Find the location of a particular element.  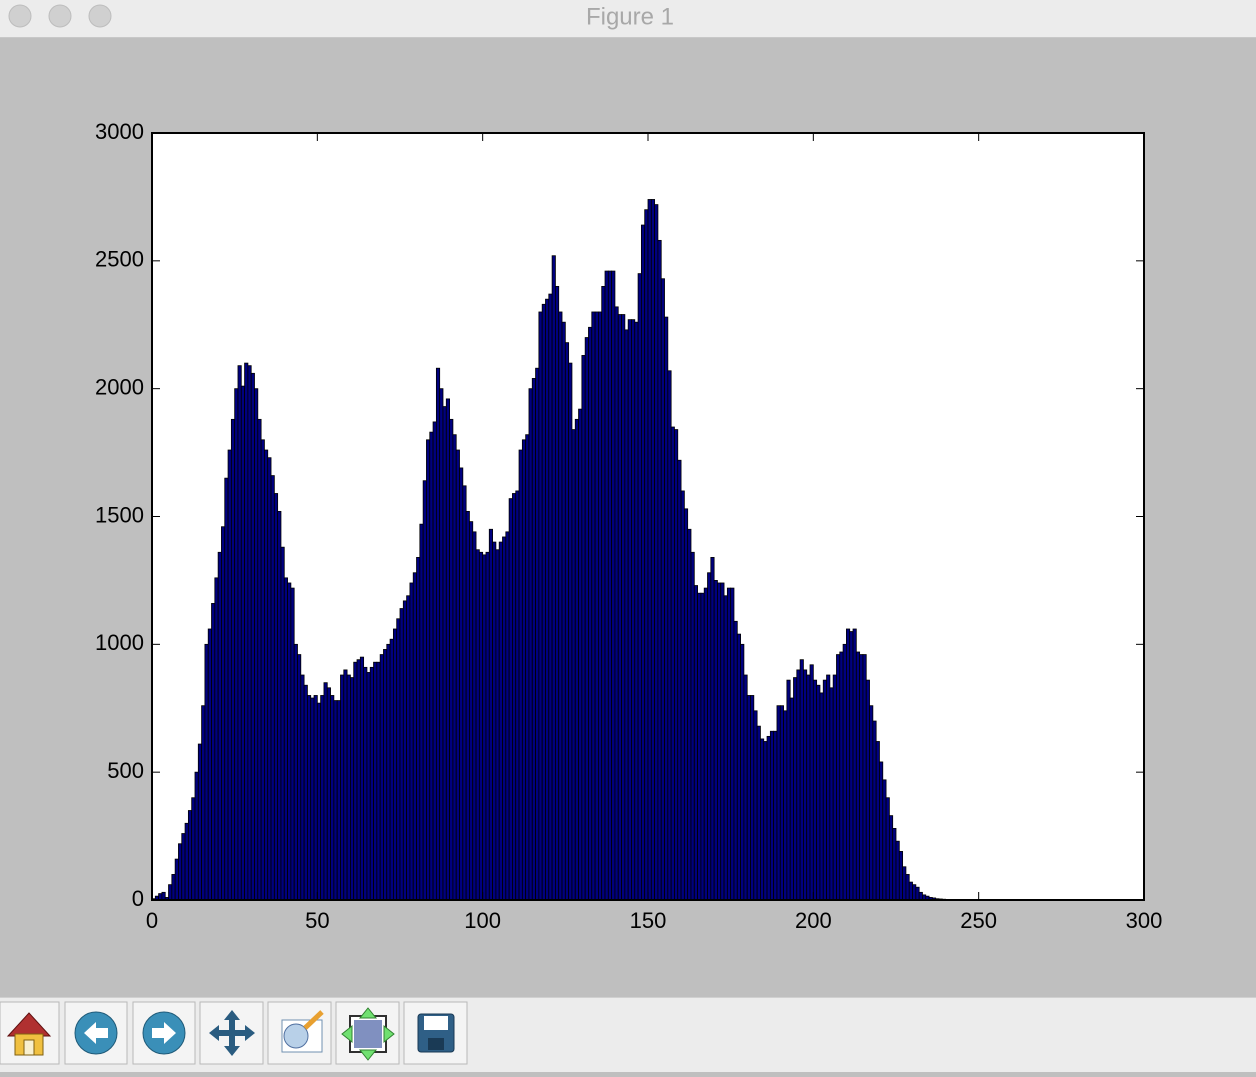

window-title: Figure 1 is located at coordinates (630, 16).